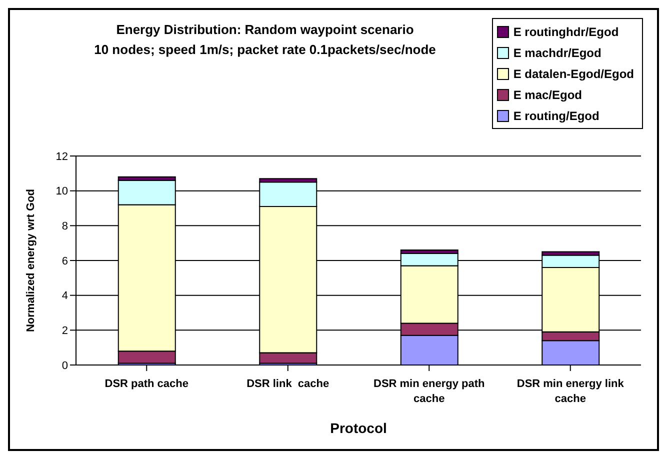 The width and height of the screenshot is (665, 457). What do you see at coordinates (62, 192) in the screenshot?
I see `y-tick-label: 10` at bounding box center [62, 192].